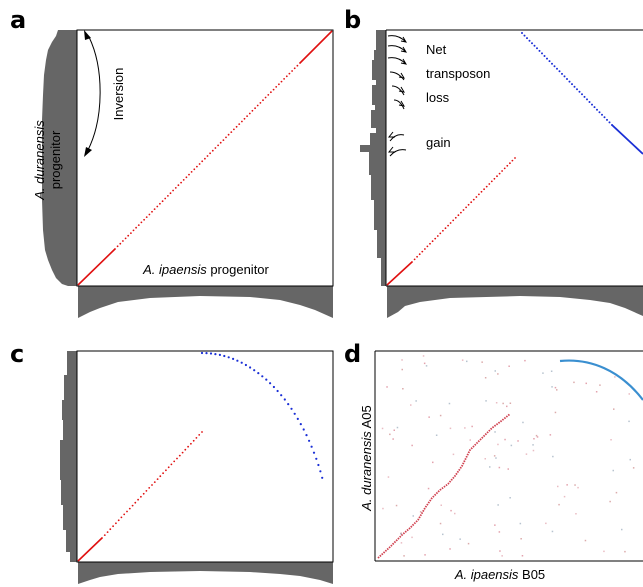 Image resolution: width=643 pixels, height=587 pixels. What do you see at coordinates (373, 158) in the screenshot?
I see `panel-b-left-histogram` at bounding box center [373, 158].